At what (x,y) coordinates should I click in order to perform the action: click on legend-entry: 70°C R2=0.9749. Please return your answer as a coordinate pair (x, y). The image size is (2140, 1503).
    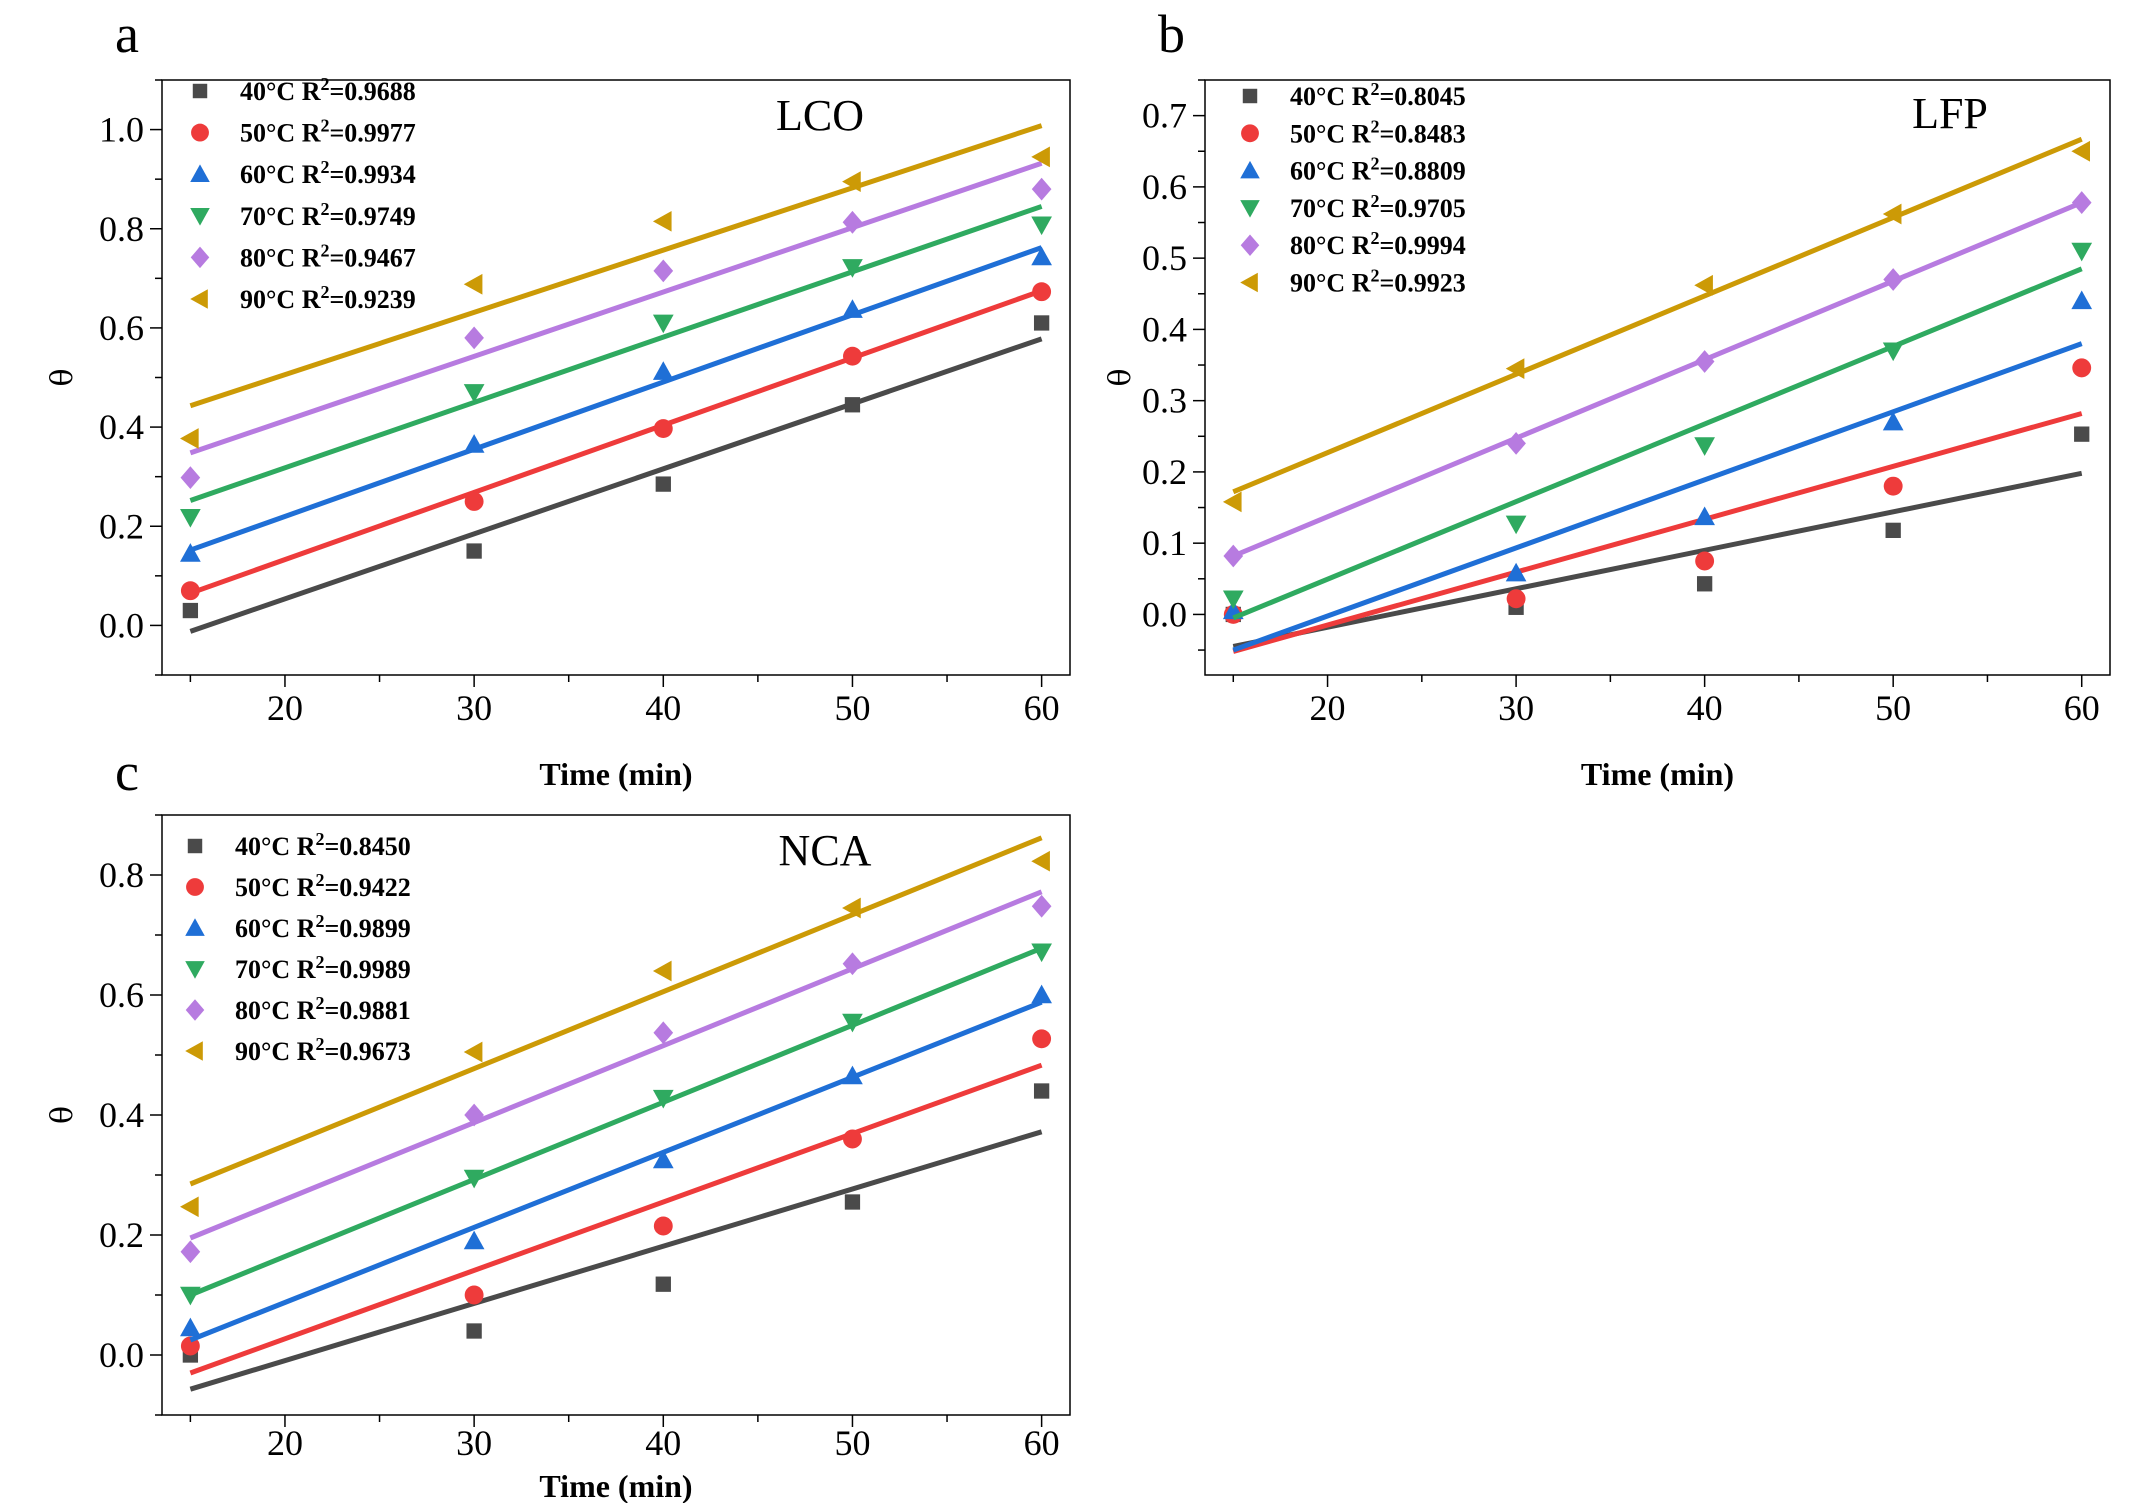
    Looking at the image, I should click on (328, 215).